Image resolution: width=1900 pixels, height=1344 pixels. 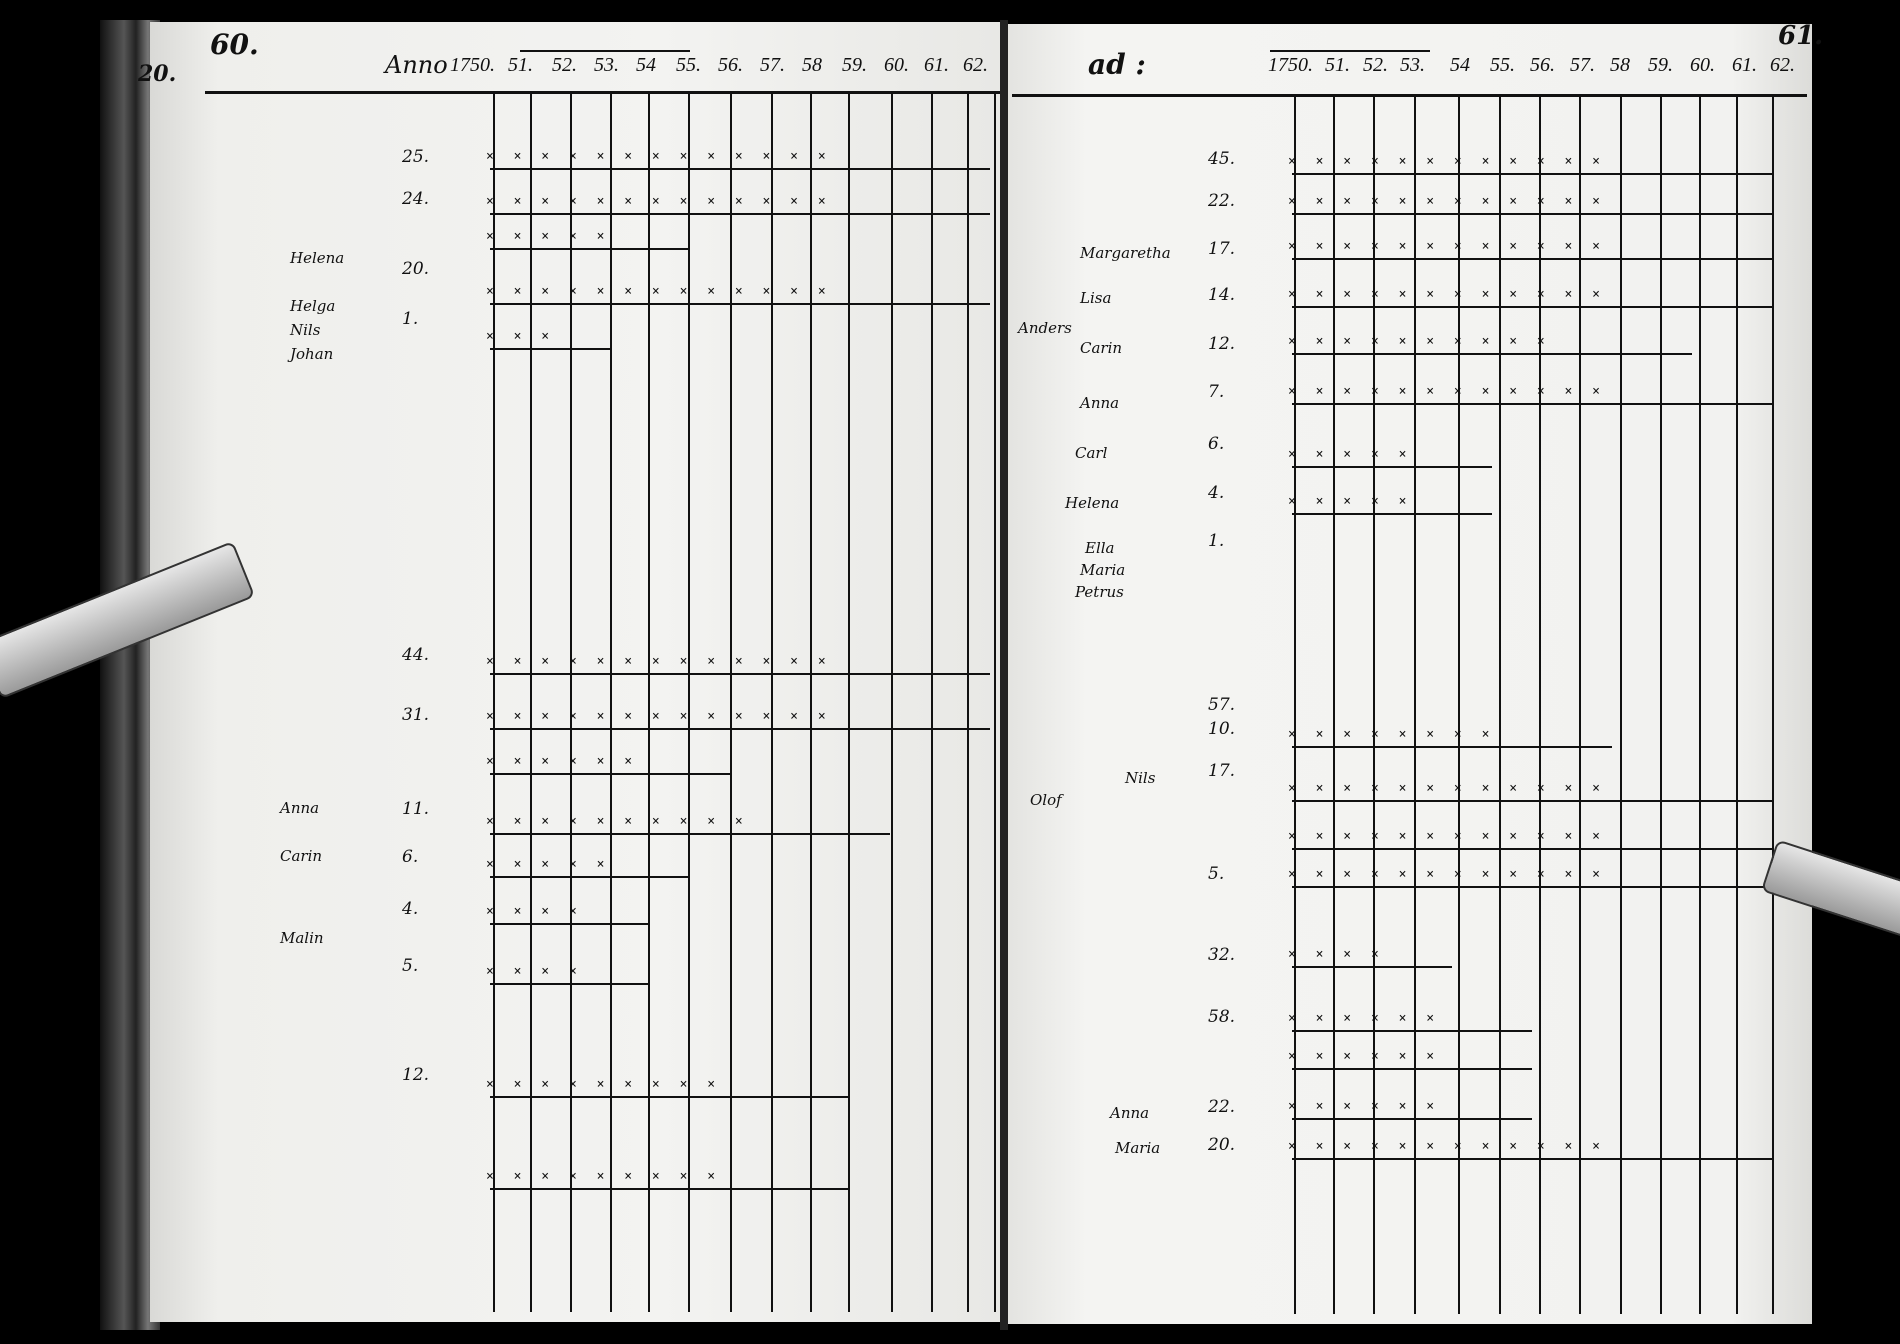 I want to click on year-header: 61., so click(x=936, y=65).